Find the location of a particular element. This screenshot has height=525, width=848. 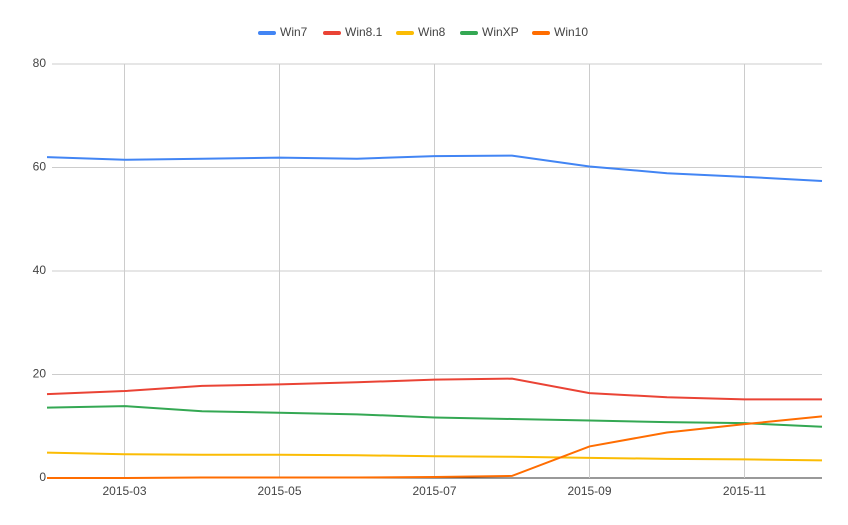

y-tick-label: 20 is located at coordinates (40, 374).